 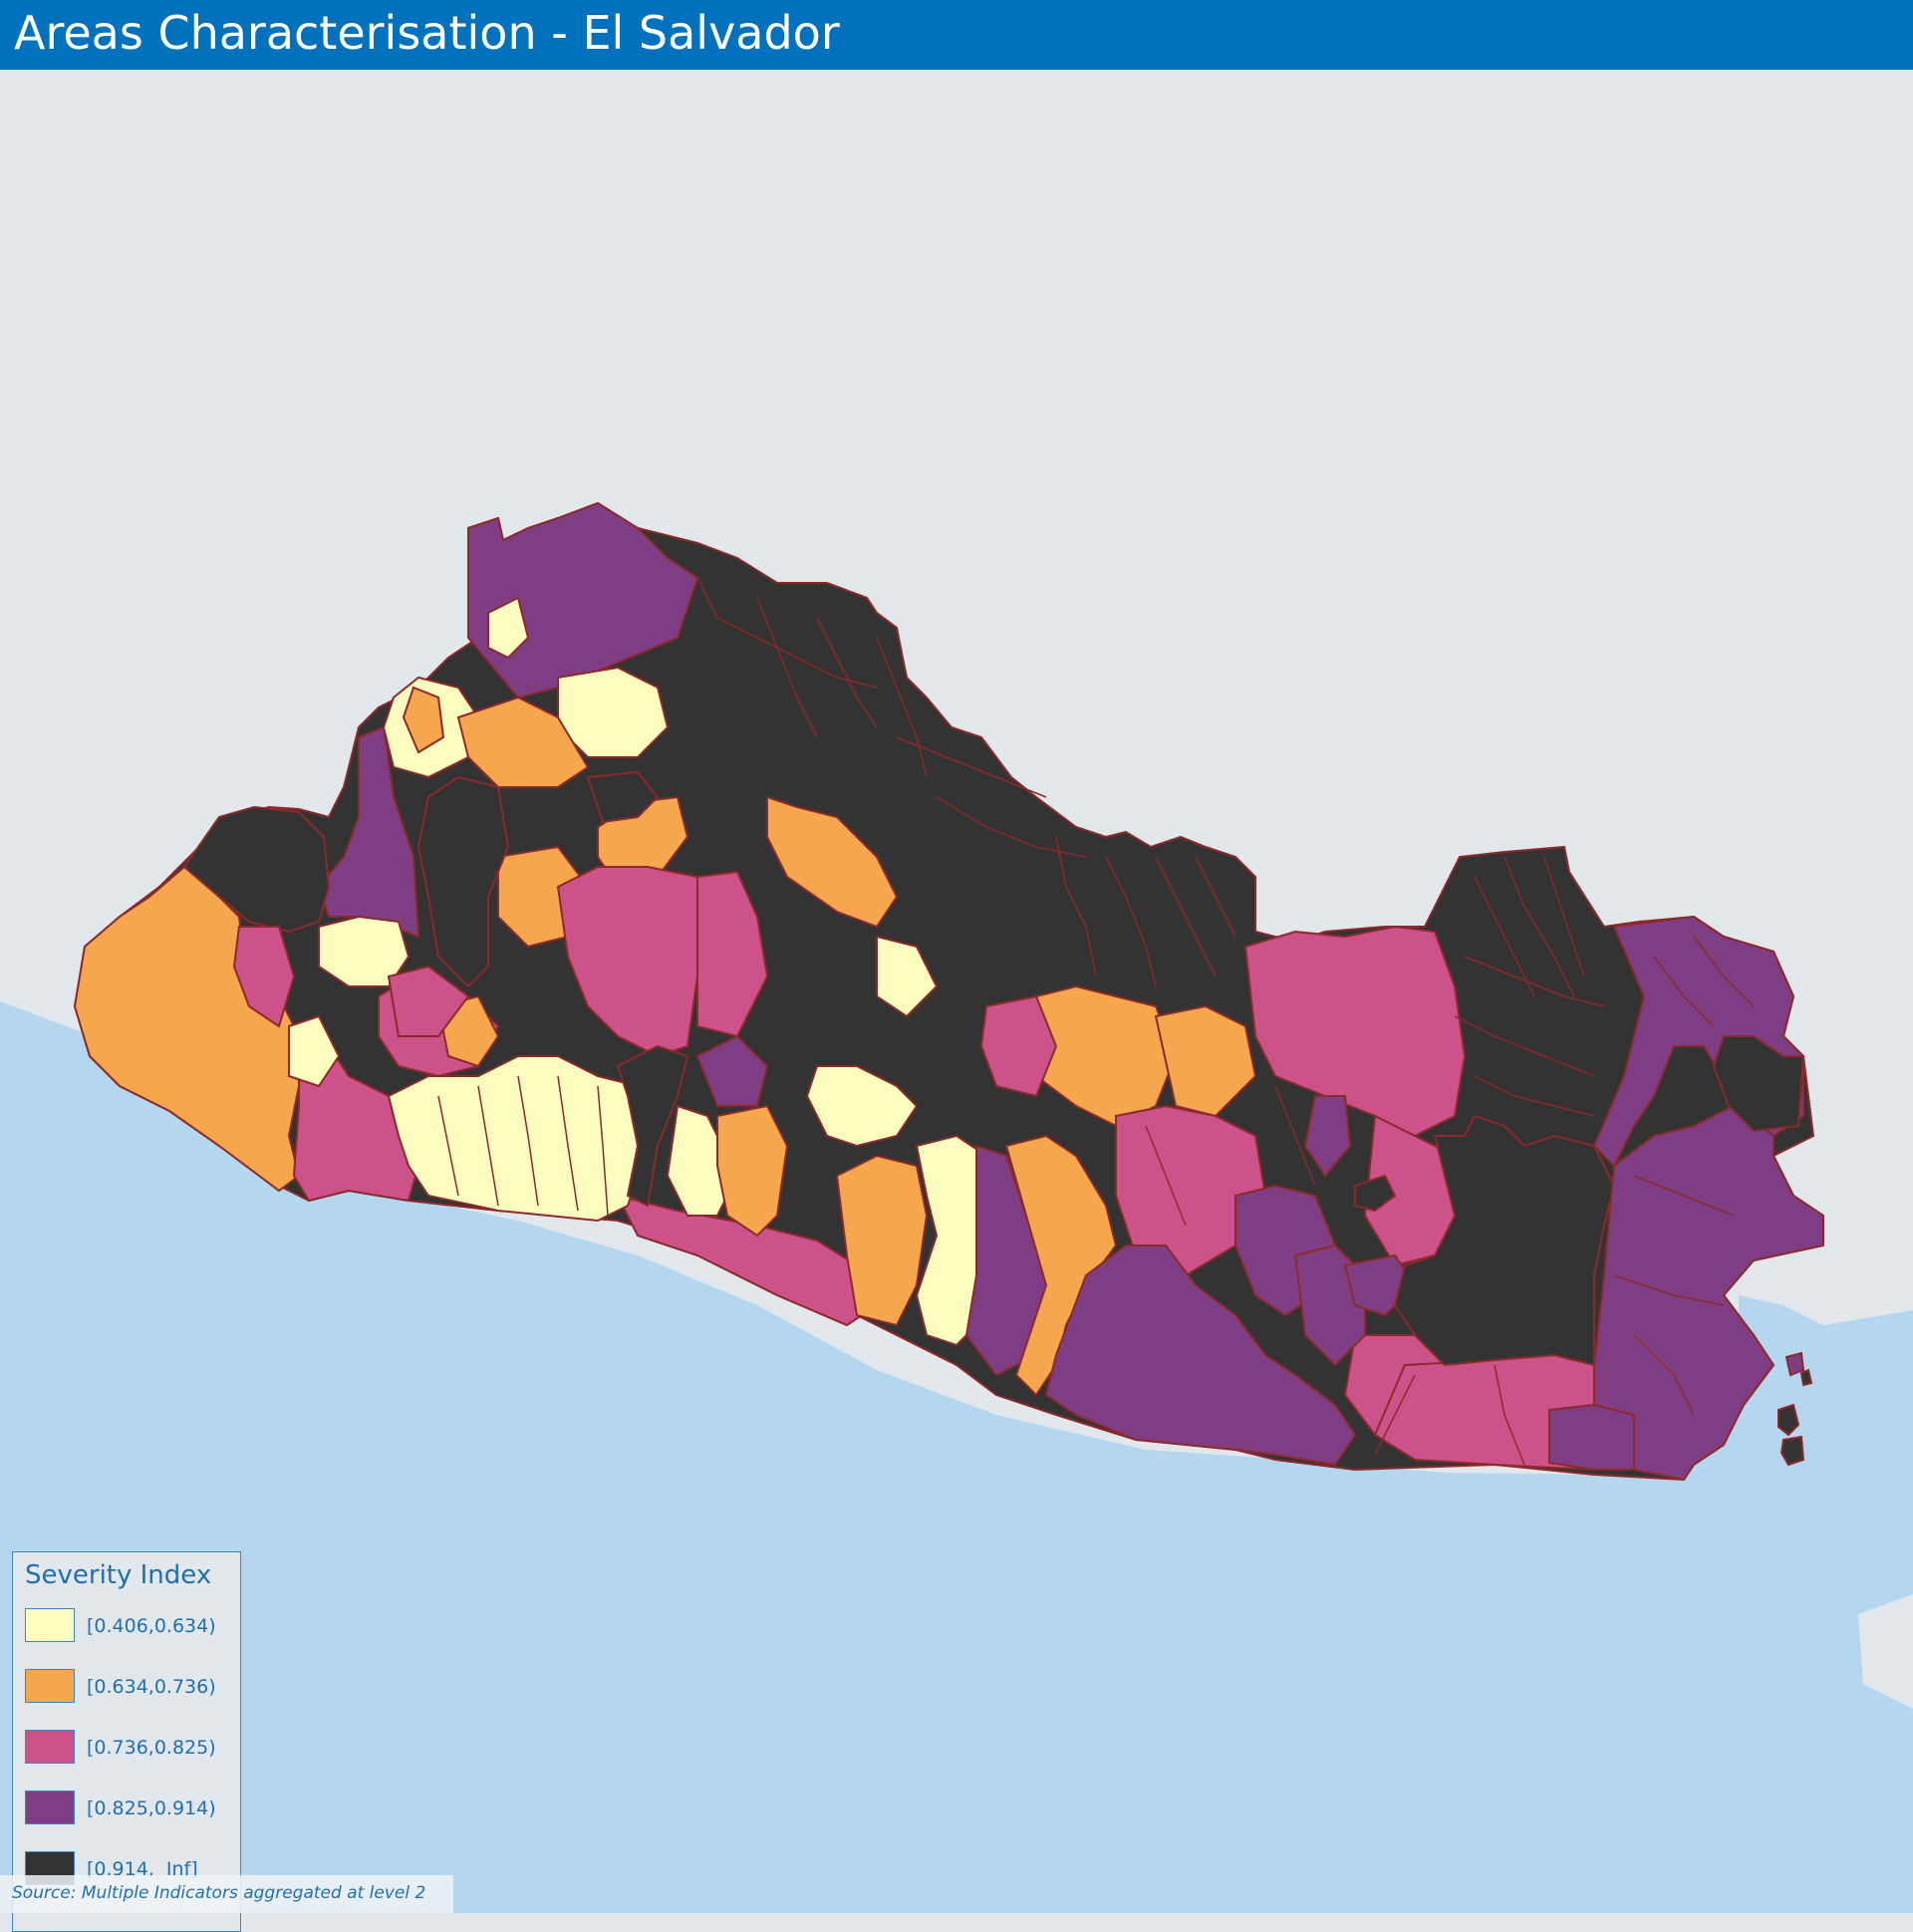 I want to click on legend-label: [0.634,0.736), so click(x=151, y=1687).